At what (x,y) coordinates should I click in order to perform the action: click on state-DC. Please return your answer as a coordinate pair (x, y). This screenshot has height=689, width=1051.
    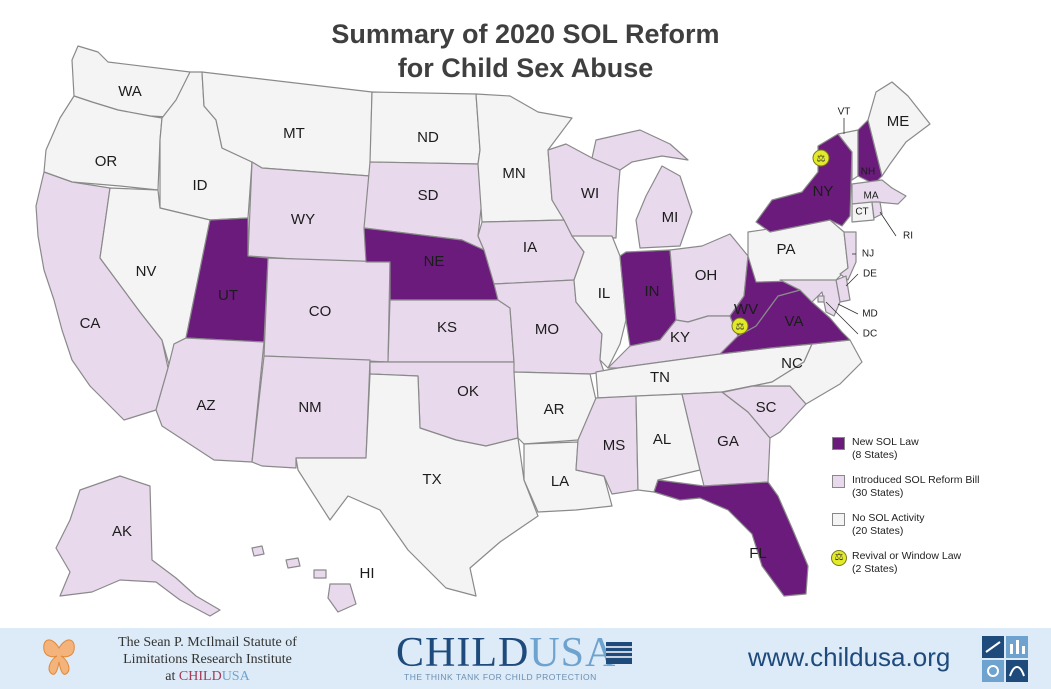
    Looking at the image, I should click on (821, 299).